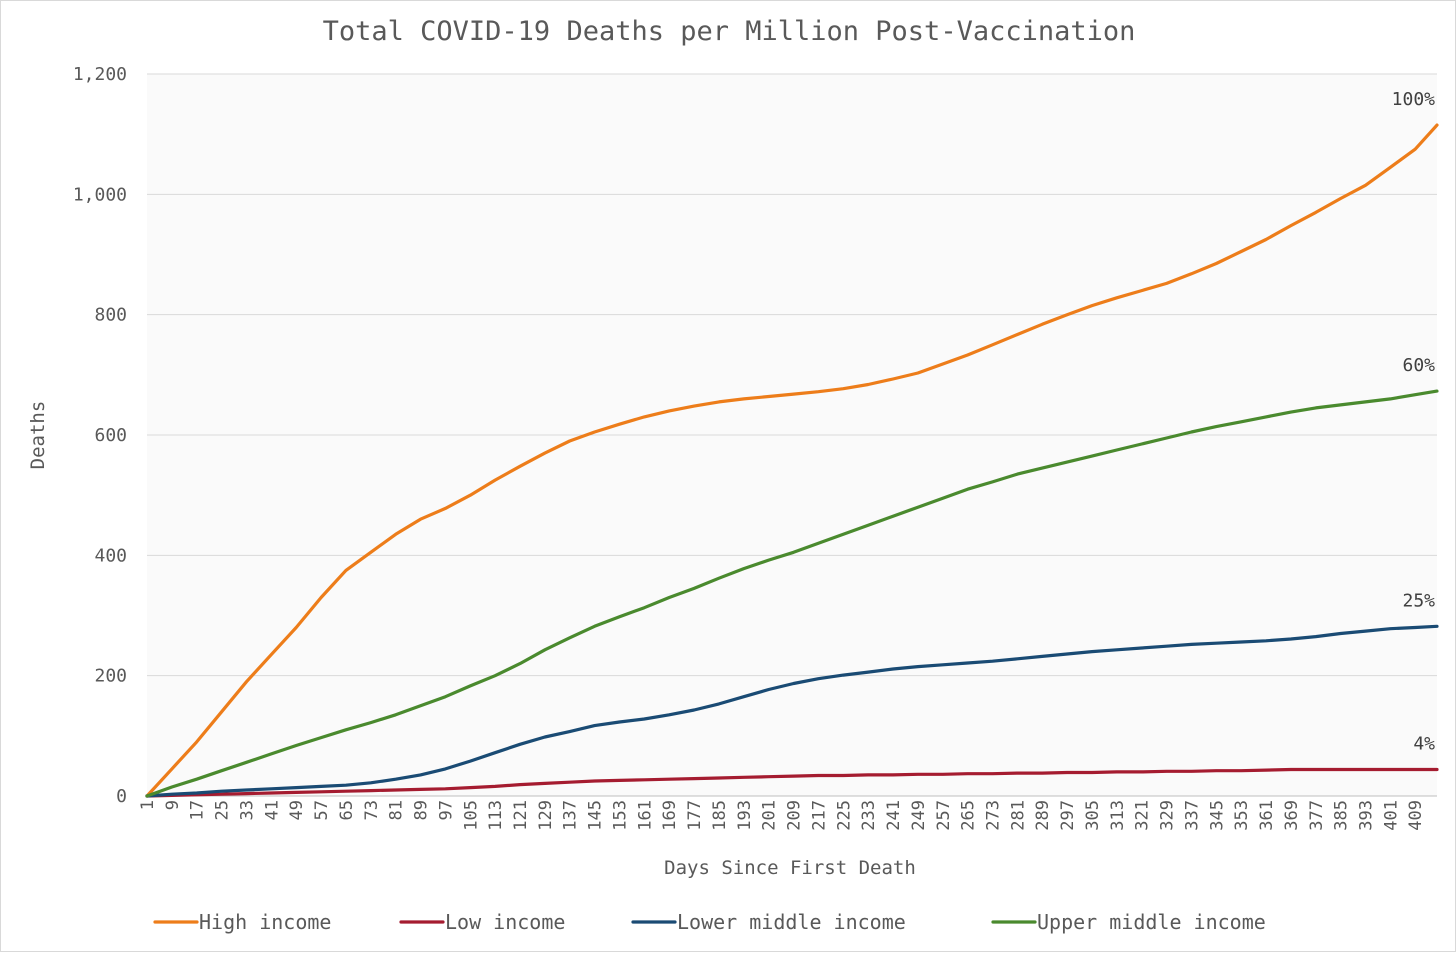  What do you see at coordinates (247, 810) in the screenshot?
I see `x-tick-label: 33` at bounding box center [247, 810].